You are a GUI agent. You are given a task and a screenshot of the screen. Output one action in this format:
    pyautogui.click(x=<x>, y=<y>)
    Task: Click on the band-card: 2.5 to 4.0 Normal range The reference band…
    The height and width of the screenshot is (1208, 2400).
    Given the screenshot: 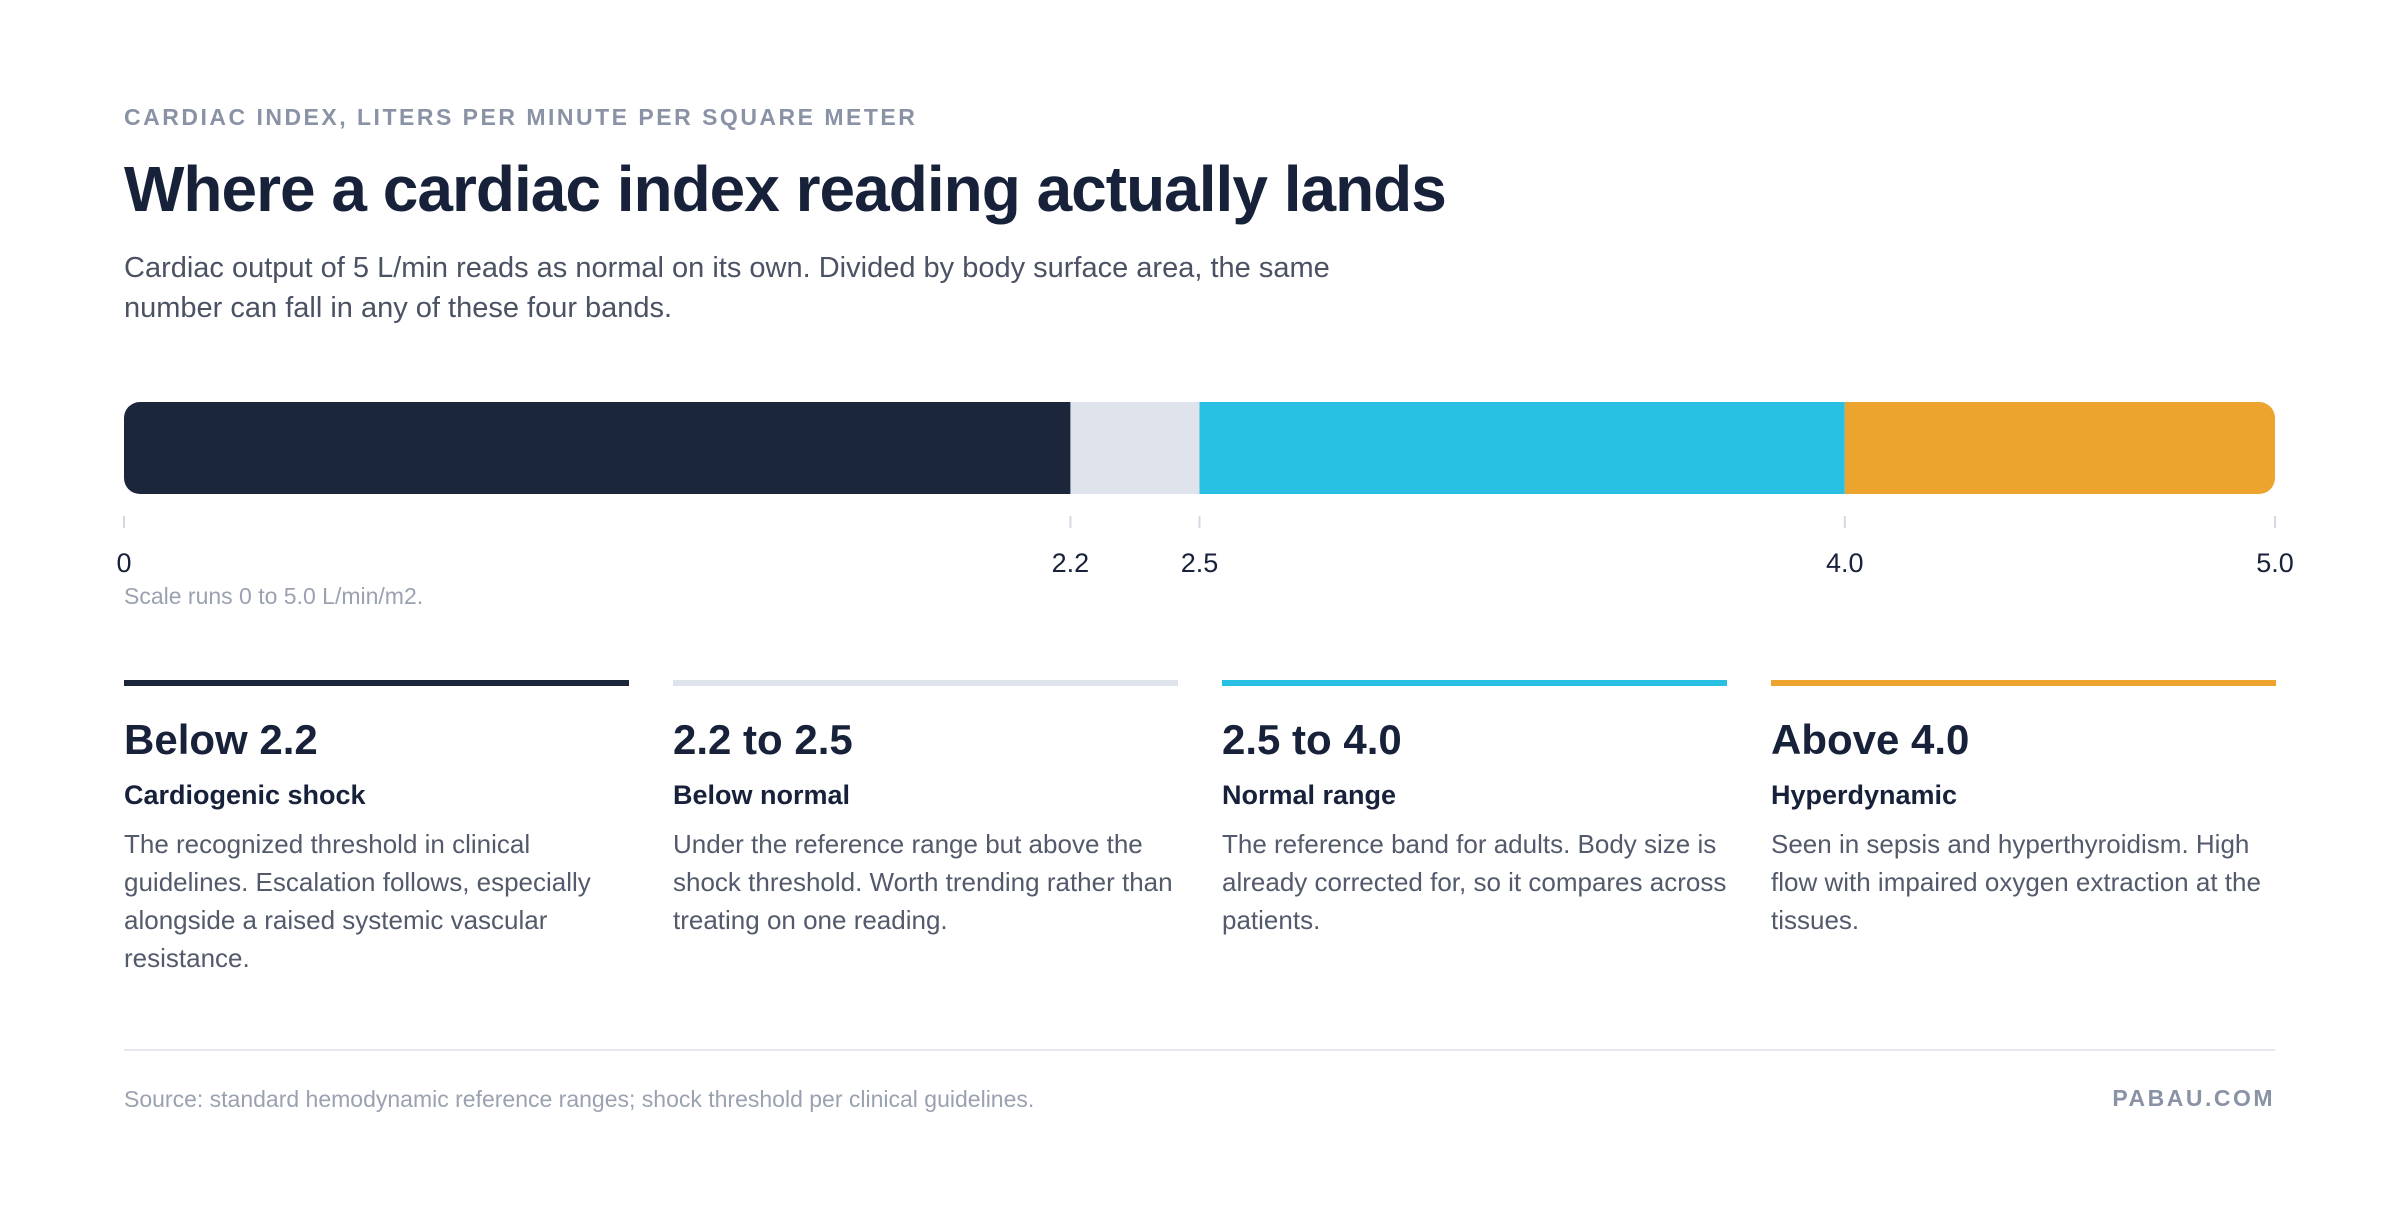 What is the action you would take?
    pyautogui.click(x=1474, y=809)
    